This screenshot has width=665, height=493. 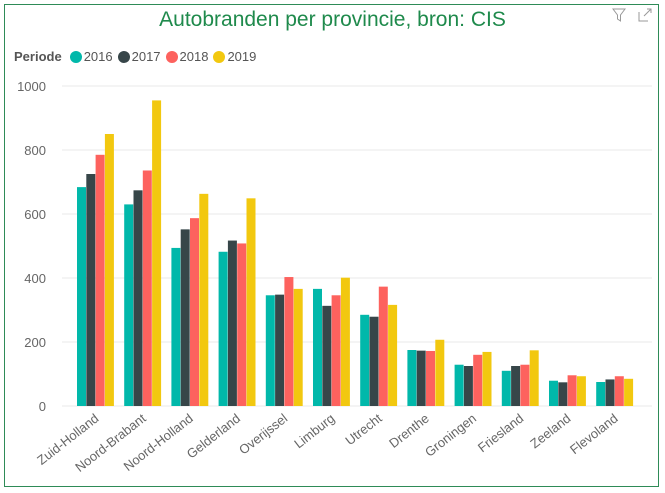 What do you see at coordinates (468, 386) in the screenshot?
I see `bar-2017-groningen` at bounding box center [468, 386].